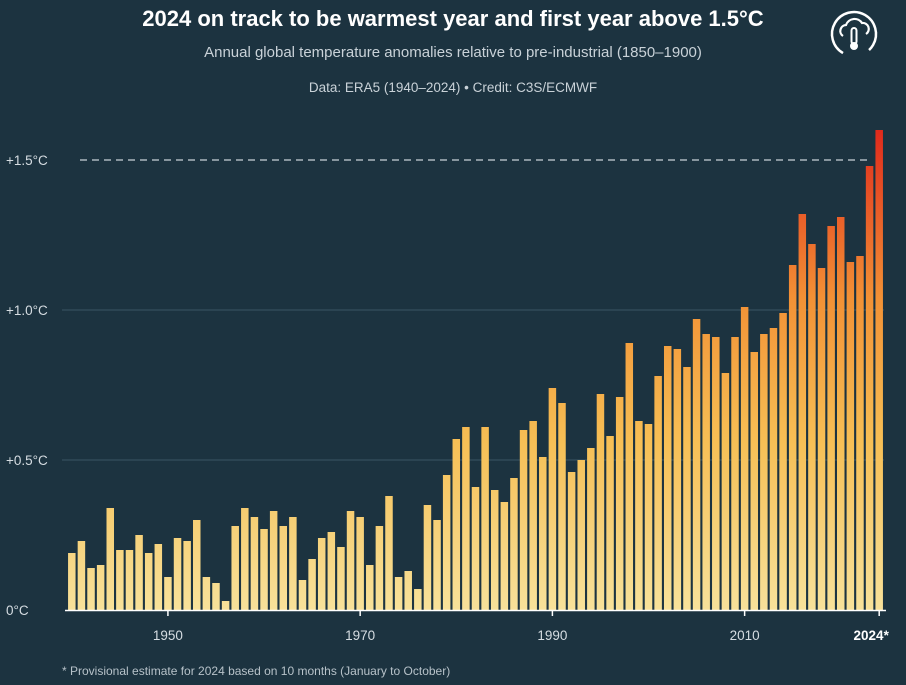 The width and height of the screenshot is (906, 685). What do you see at coordinates (360, 563) in the screenshot?
I see `bar-1970` at bounding box center [360, 563].